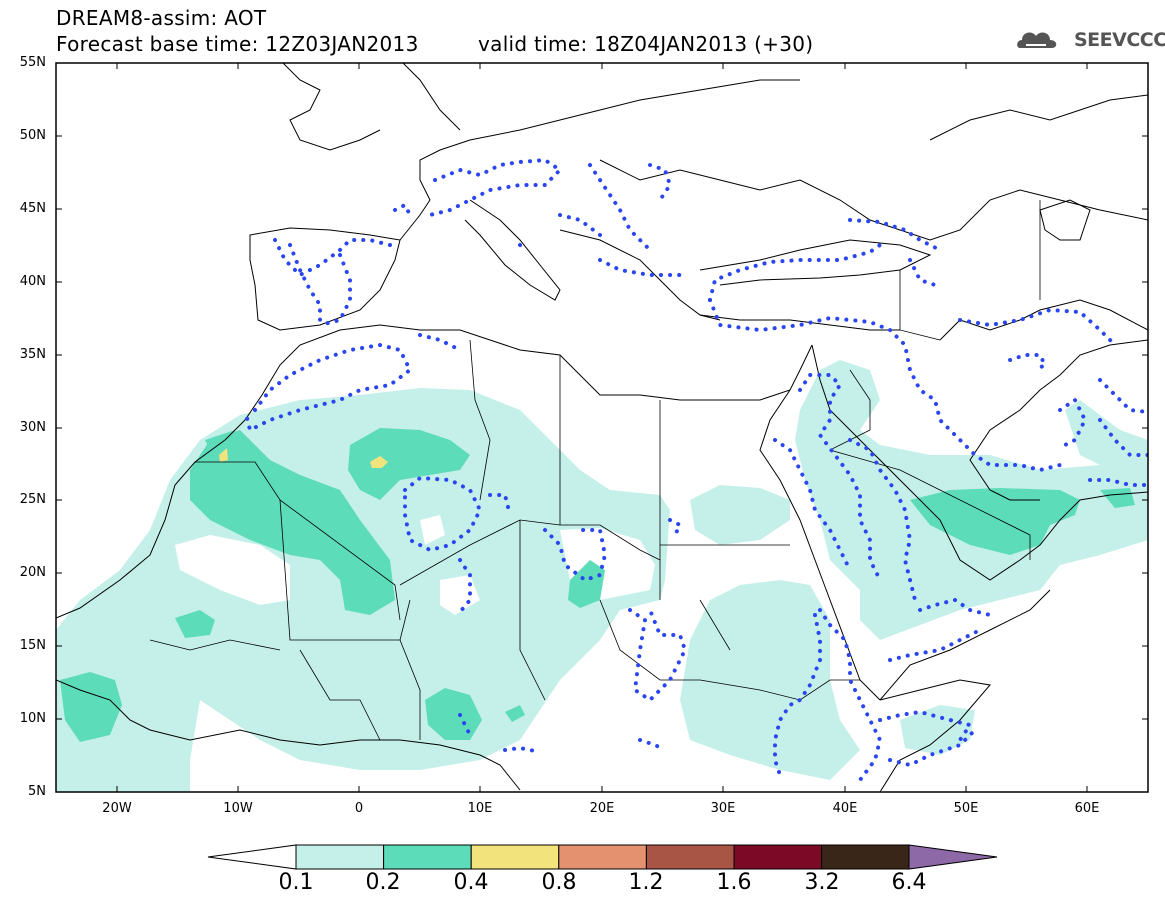 This screenshot has width=1165, height=905. What do you see at coordinates (222, 445) in the screenshot?
I see `aot-region-teal-coast` at bounding box center [222, 445].